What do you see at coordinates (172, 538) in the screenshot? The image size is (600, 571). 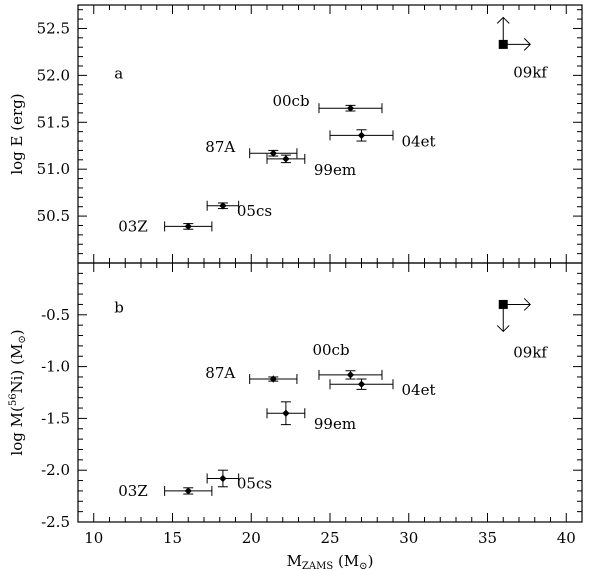 I see `x-tick-label: 15` at bounding box center [172, 538].